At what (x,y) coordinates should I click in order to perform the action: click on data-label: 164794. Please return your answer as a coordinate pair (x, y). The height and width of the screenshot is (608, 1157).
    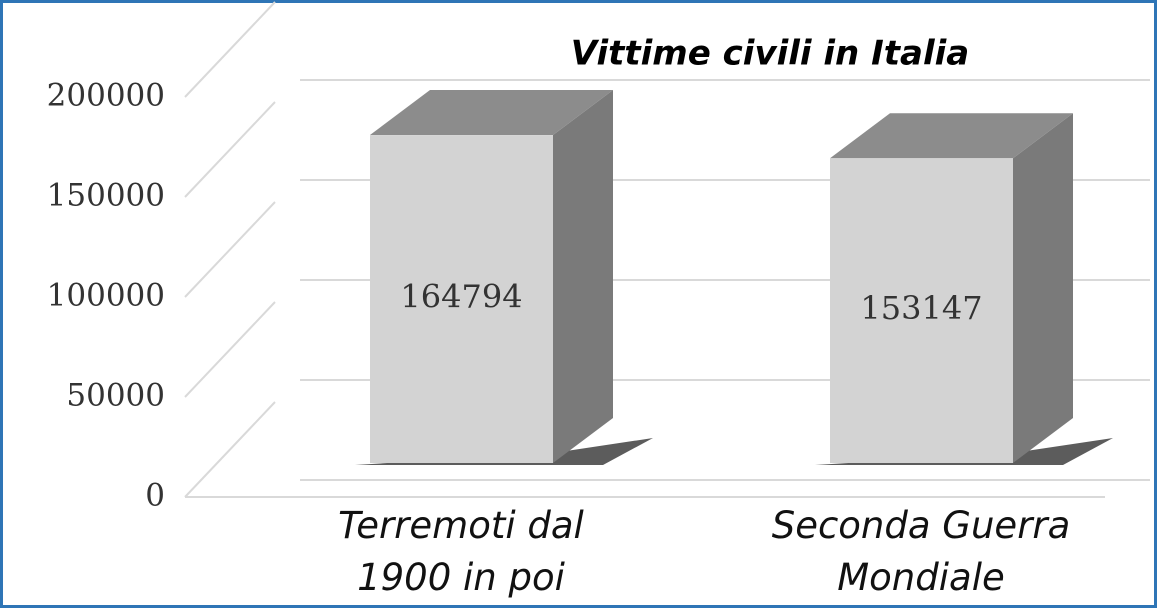
    Looking at the image, I should click on (461, 297).